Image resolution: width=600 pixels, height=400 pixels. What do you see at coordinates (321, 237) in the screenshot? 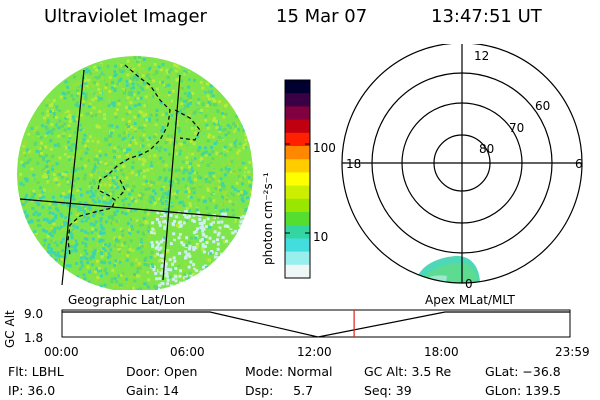
I see `colorbar-tick-10: 10` at bounding box center [321, 237].